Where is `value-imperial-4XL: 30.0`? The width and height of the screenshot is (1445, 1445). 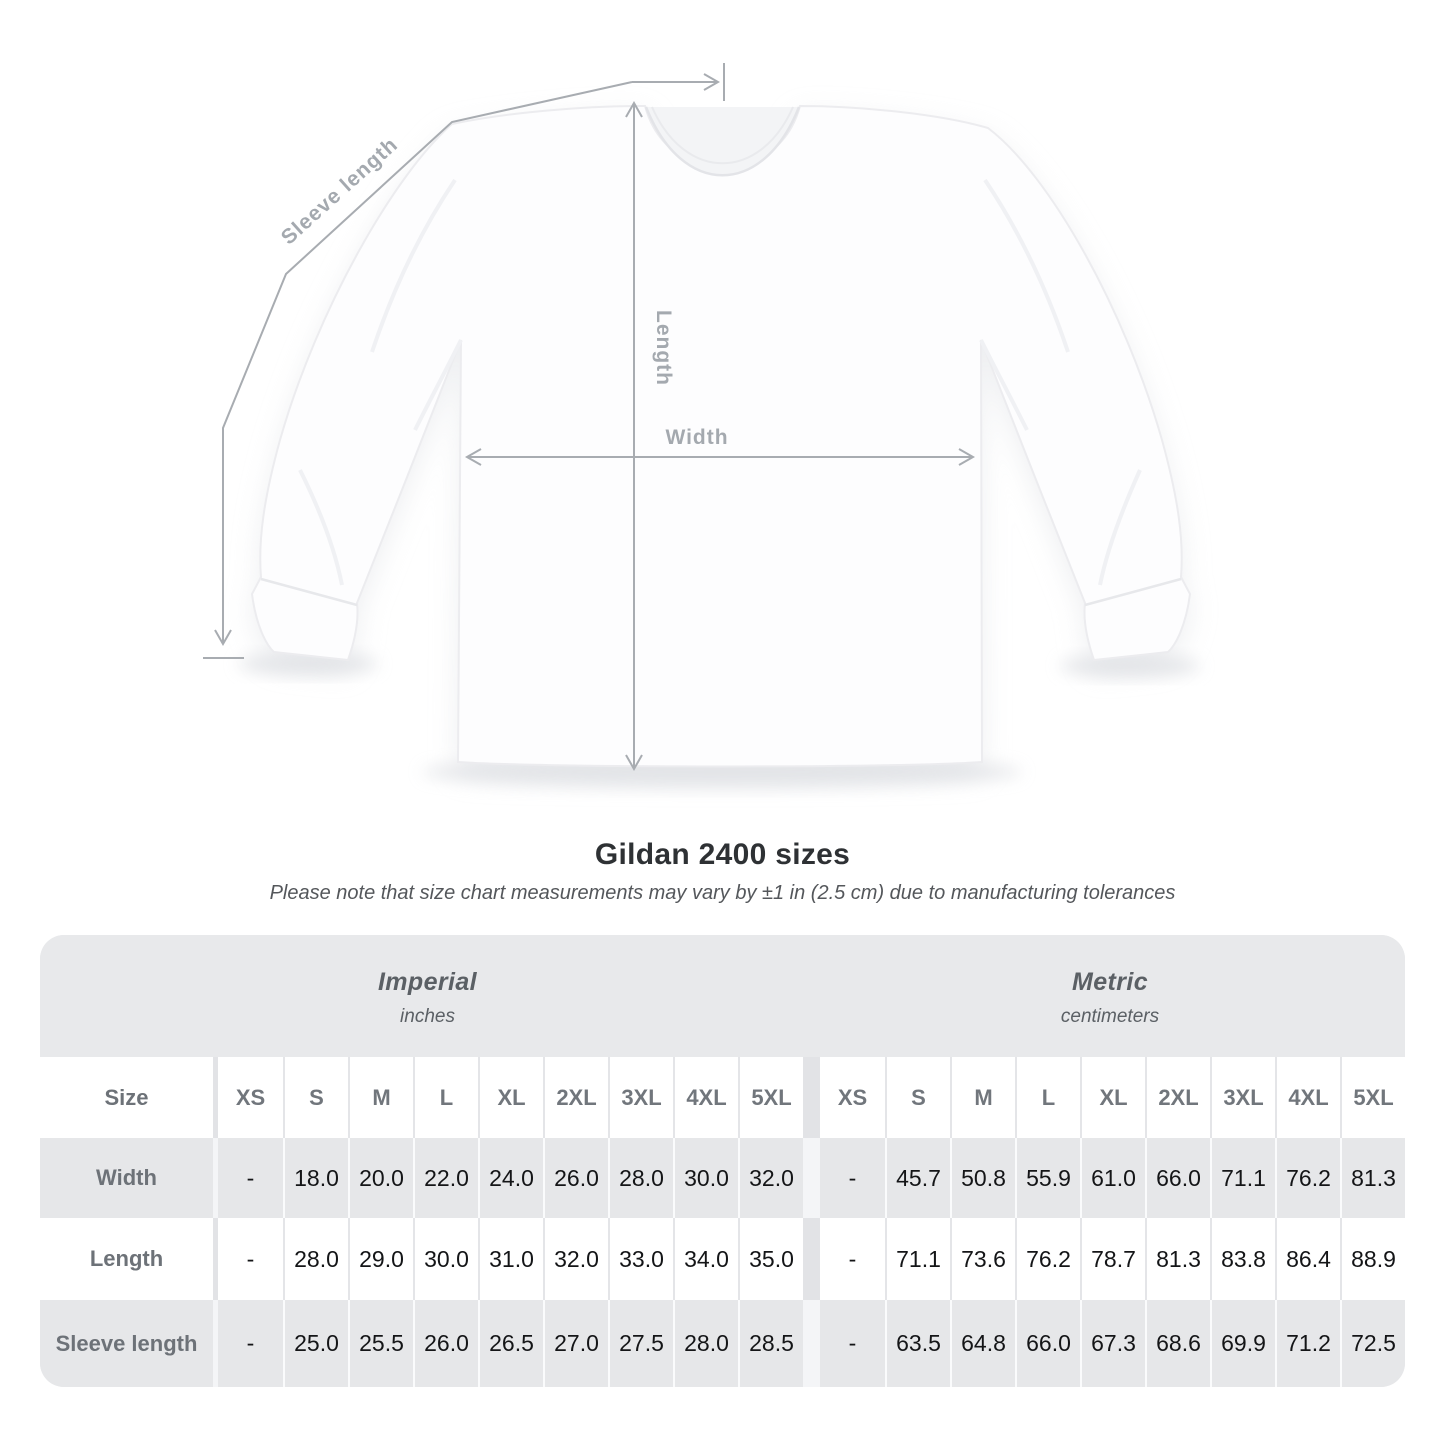 value-imperial-4XL: 30.0 is located at coordinates (705, 1178).